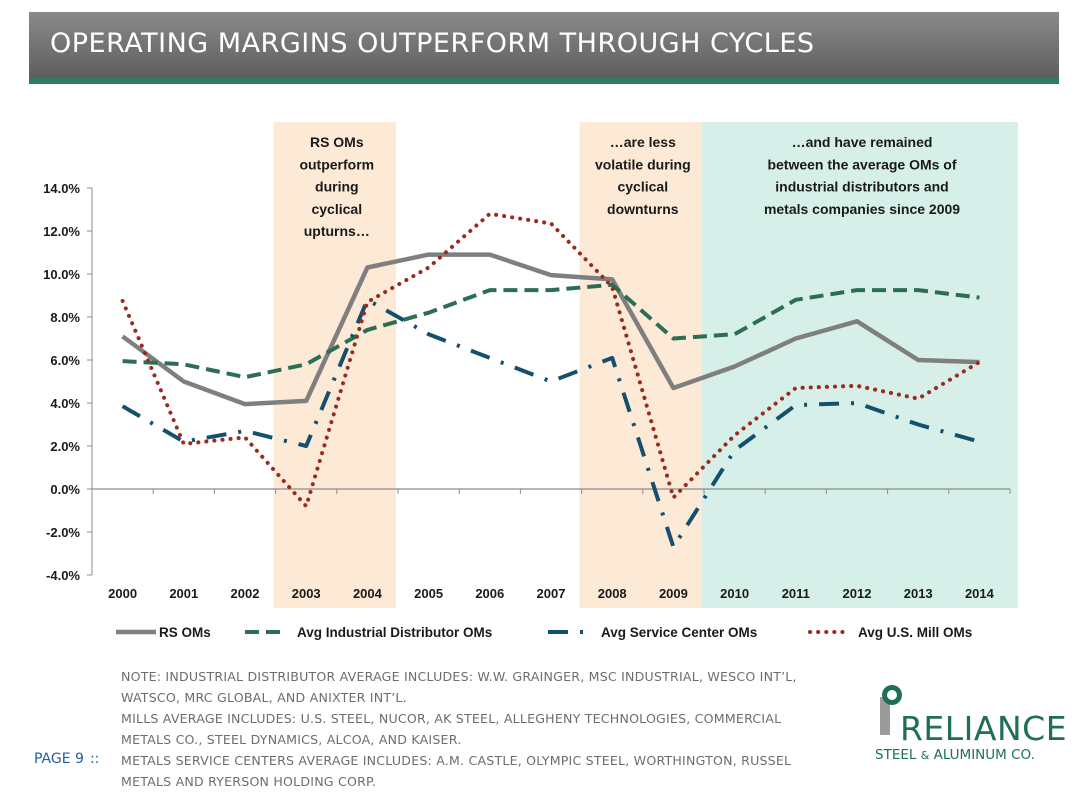 The width and height of the screenshot is (1086, 793). What do you see at coordinates (65, 403) in the screenshot?
I see `y-tick-label: 4.0%` at bounding box center [65, 403].